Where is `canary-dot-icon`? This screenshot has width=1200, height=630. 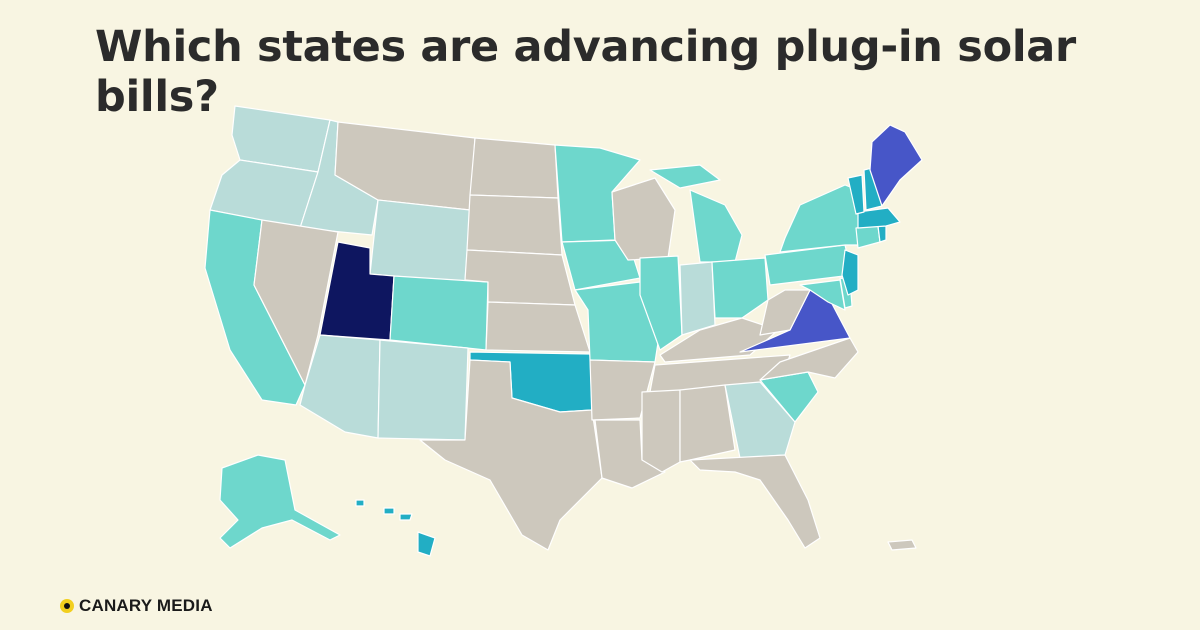 canary-dot-icon is located at coordinates (67, 606).